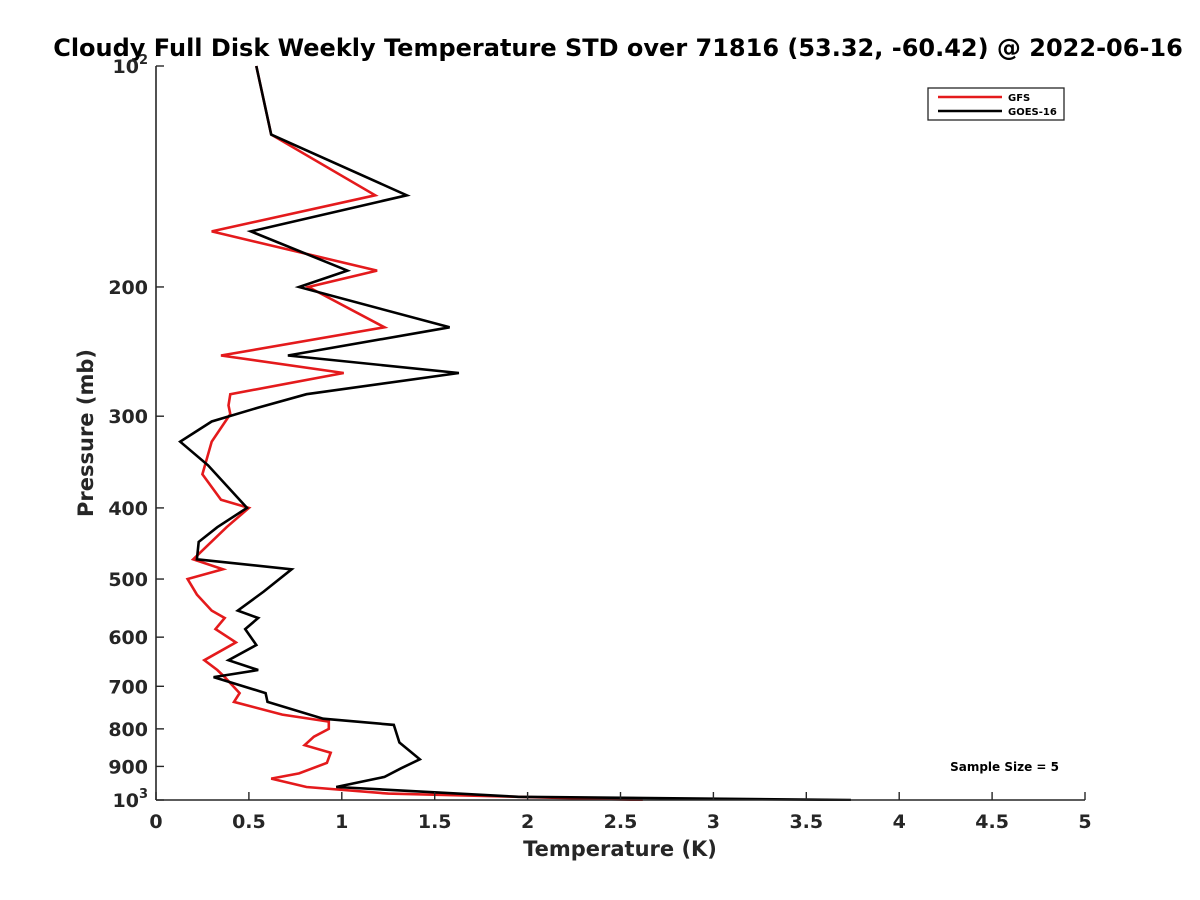 The image size is (1200, 900). Describe the element at coordinates (620, 849) in the screenshot. I see `x-axis-label: Temperature (K)` at that location.